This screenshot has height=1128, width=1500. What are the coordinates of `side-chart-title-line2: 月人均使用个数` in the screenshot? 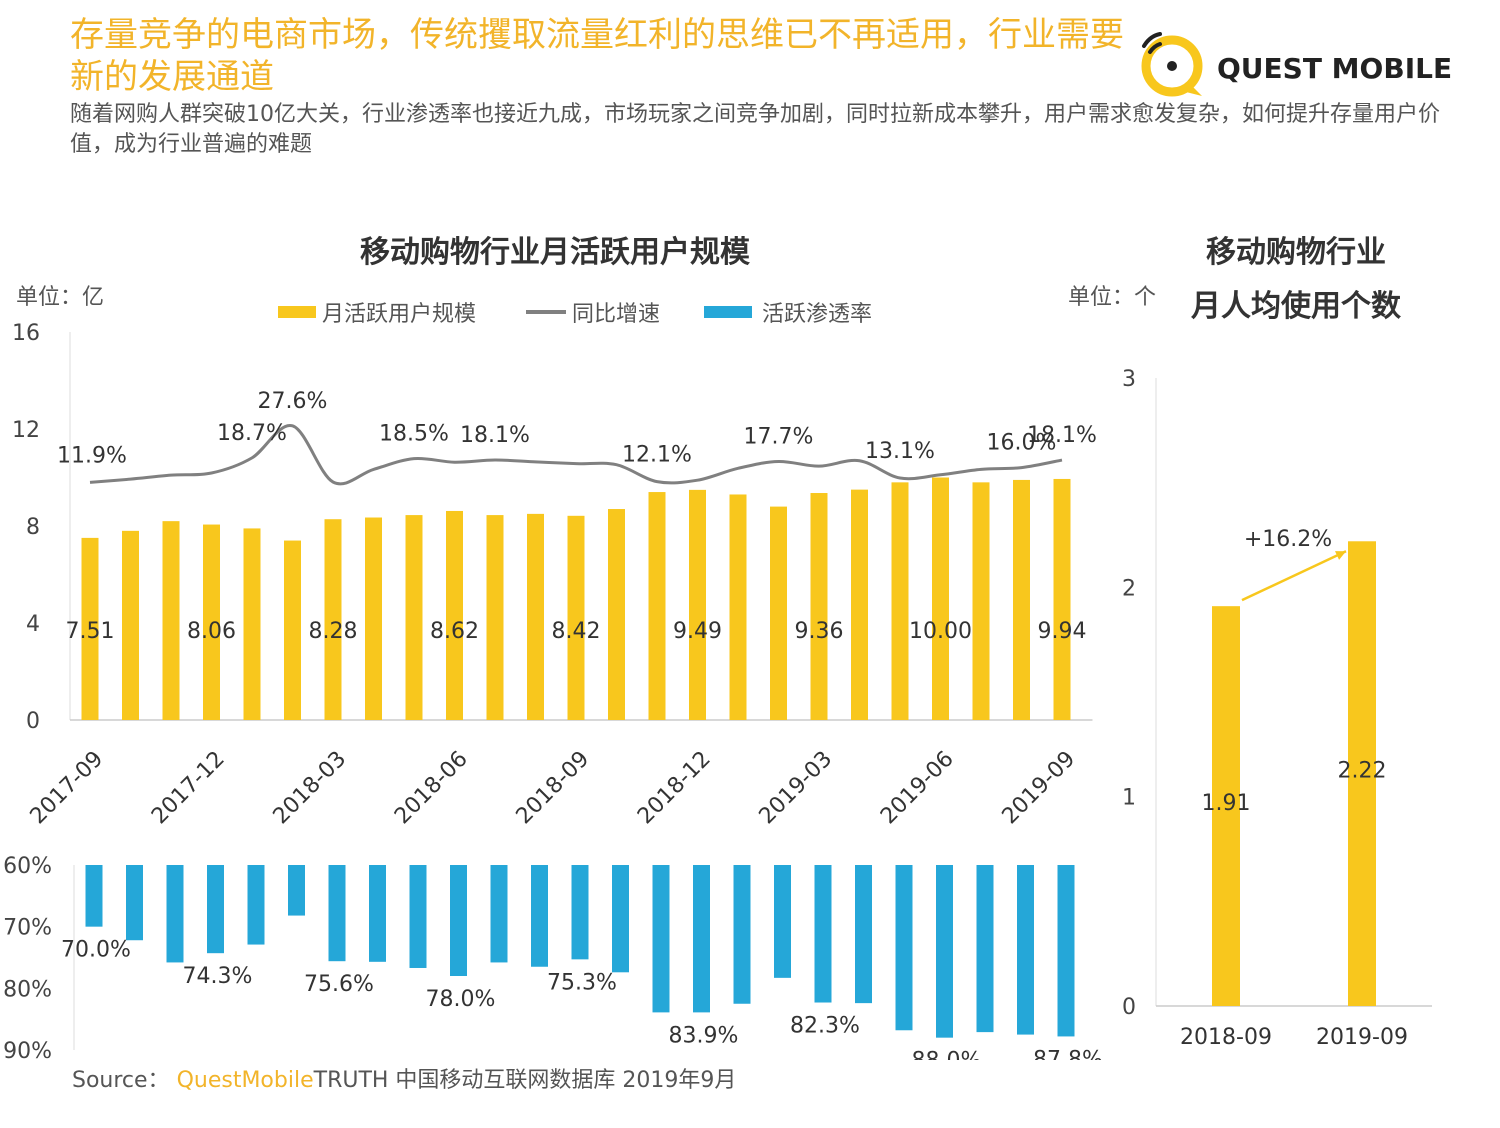 It's located at (1296, 306).